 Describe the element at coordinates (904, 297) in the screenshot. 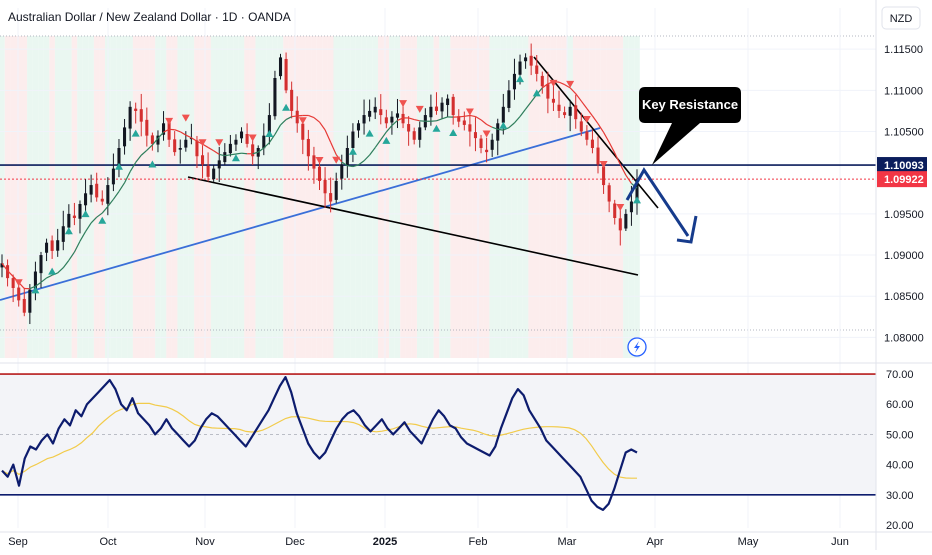

I see `price-tick-label: 1.08500` at that location.